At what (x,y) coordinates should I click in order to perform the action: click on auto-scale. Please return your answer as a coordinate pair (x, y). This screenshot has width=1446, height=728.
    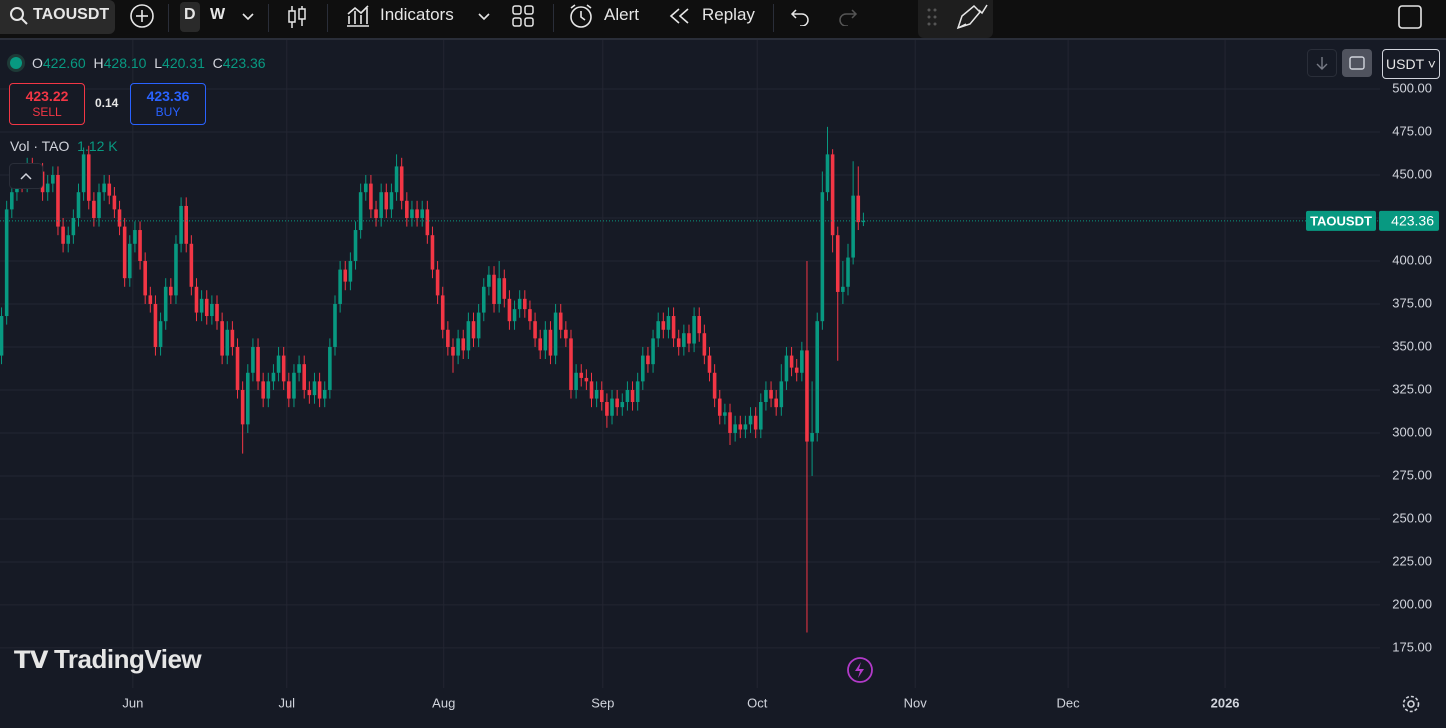
    Looking at the image, I should click on (1357, 63).